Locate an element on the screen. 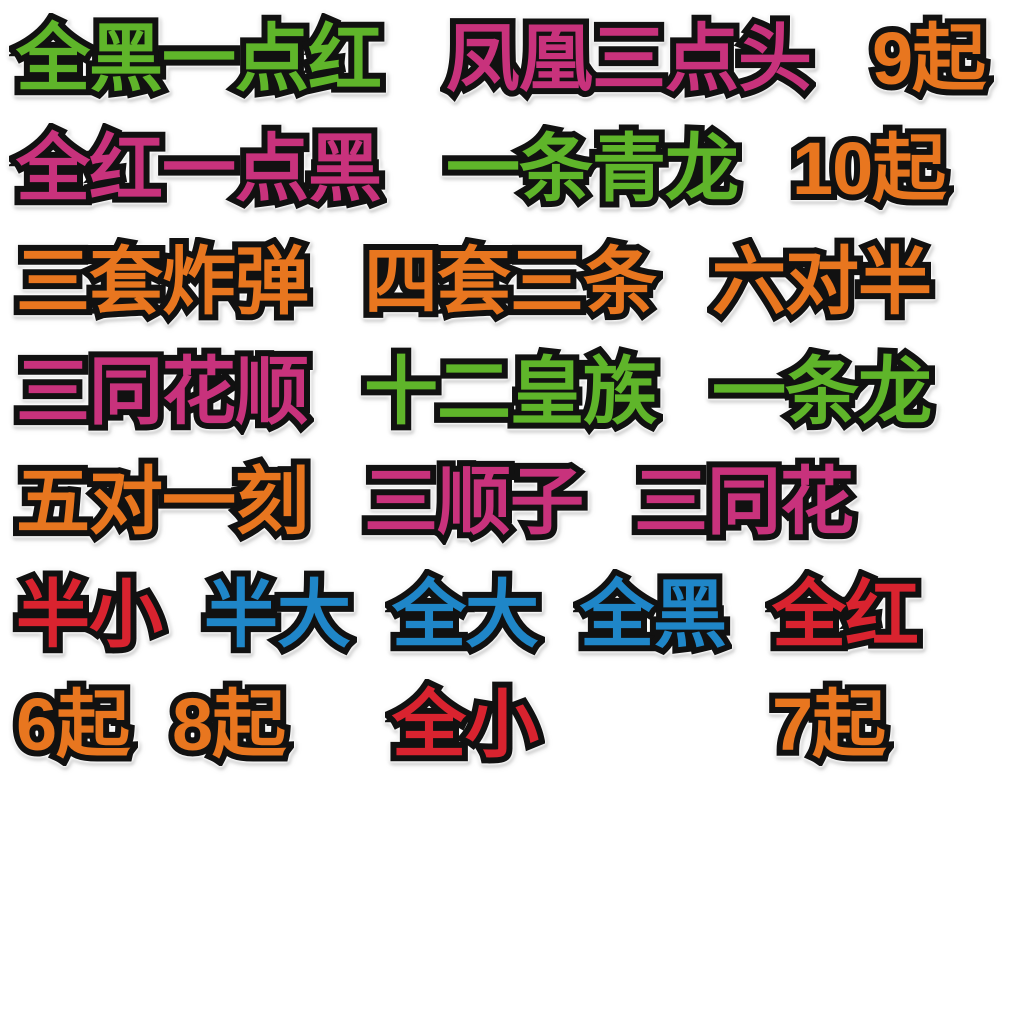  label-yi-tiao-long: 一条龙 is located at coordinates (822, 392).